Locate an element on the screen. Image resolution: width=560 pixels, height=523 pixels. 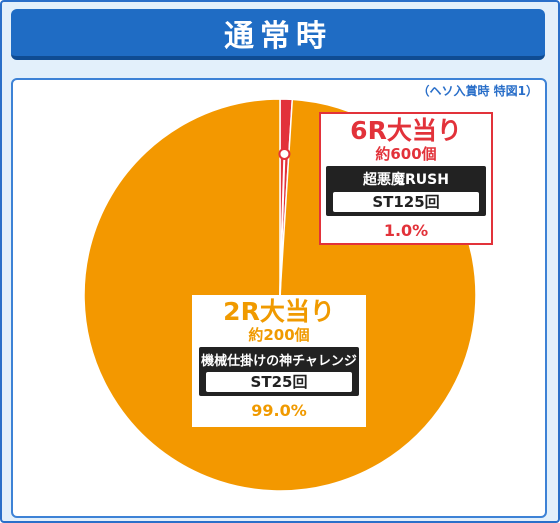
slice-label-6r-percent: 1.0% is located at coordinates (406, 230).